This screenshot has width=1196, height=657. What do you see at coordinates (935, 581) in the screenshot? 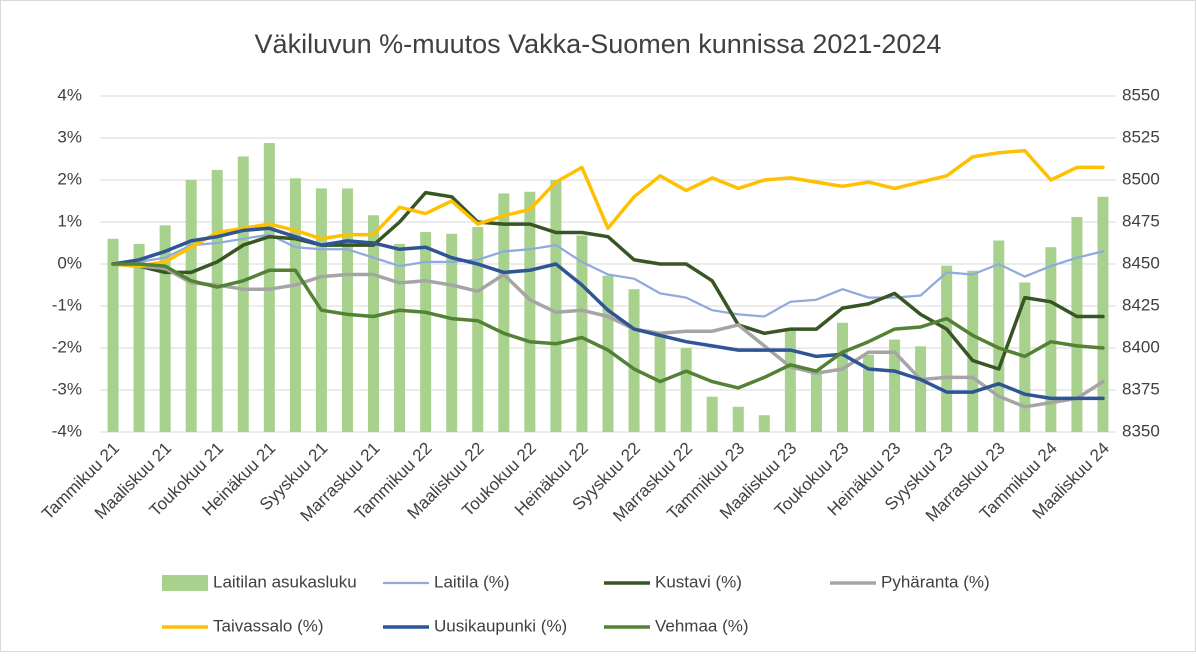
I see `legend-label: Pyhäranta (%)` at bounding box center [935, 581].